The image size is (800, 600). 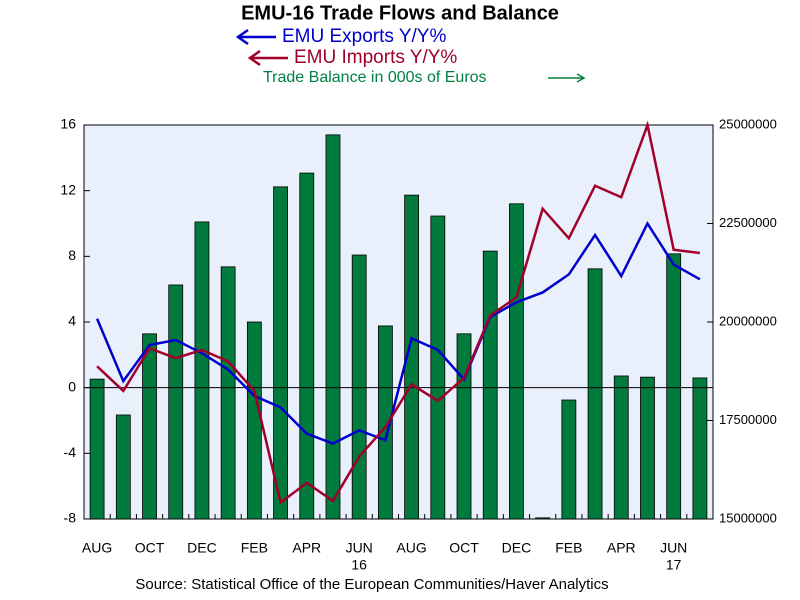 What do you see at coordinates (748, 123) in the screenshot?
I see `y2-tick-label: 25000000` at bounding box center [748, 123].